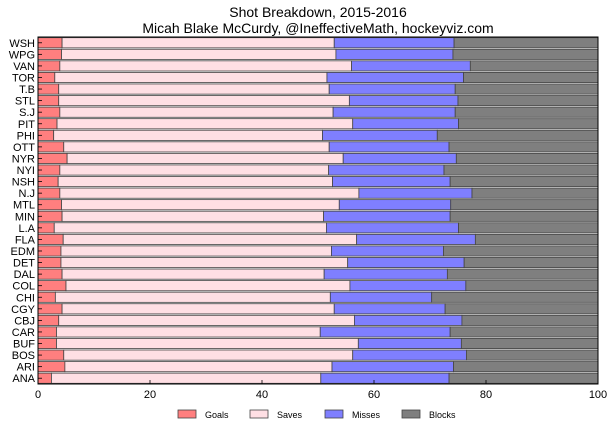 Image resolution: width=615 pixels, height=432 pixels. Describe the element at coordinates (206, 66) in the screenshot. I see `bar-saves-van` at that location.